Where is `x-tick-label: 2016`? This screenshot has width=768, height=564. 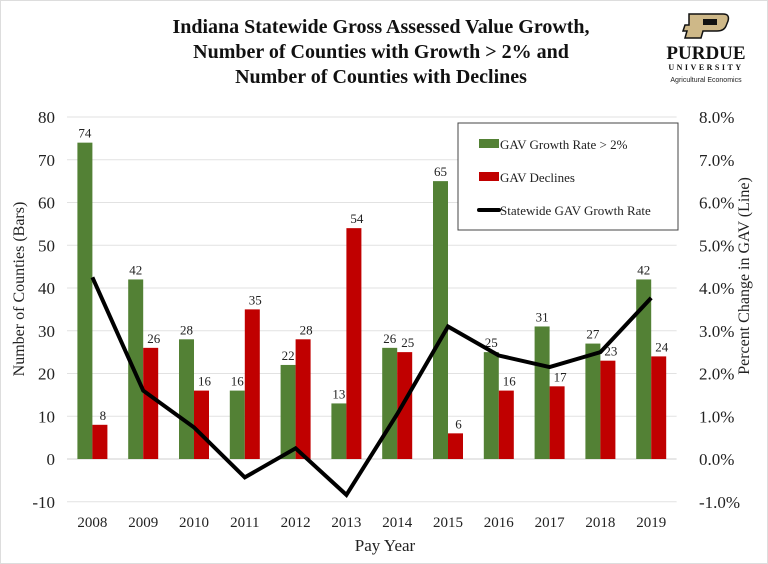
x-tick-label: 2016 is located at coordinates (499, 523).